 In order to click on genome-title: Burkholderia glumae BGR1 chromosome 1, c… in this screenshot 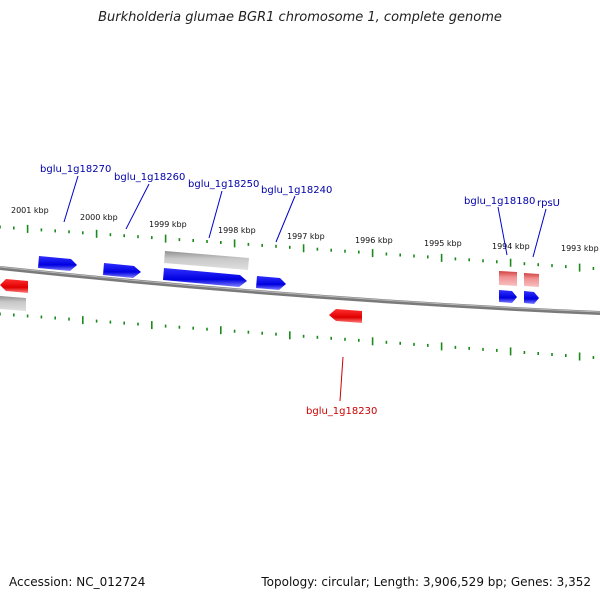, I will do `click(300, 17)`.